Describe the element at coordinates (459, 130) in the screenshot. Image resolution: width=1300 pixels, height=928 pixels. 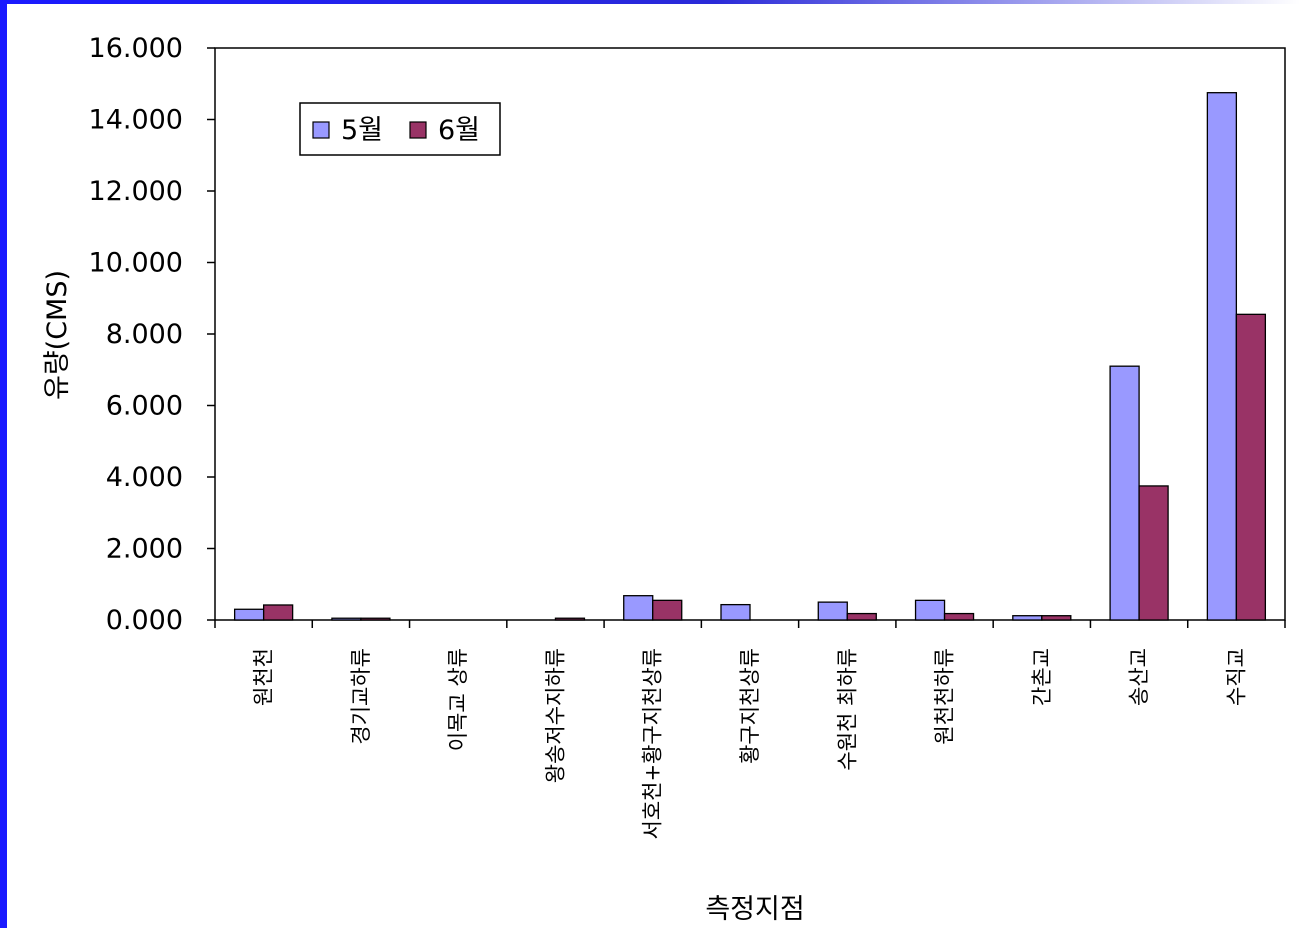
I see `legend-label-june: 6월` at that location.